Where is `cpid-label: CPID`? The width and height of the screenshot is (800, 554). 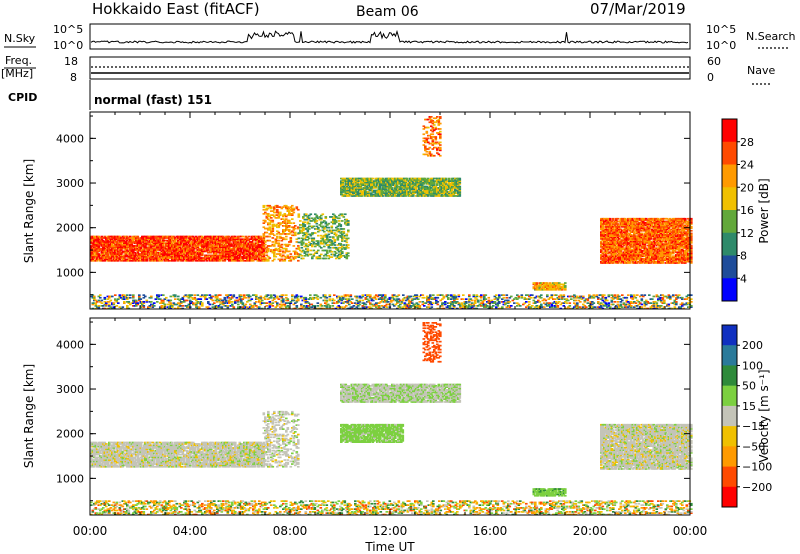
cpid-label: CPID is located at coordinates (22, 97).